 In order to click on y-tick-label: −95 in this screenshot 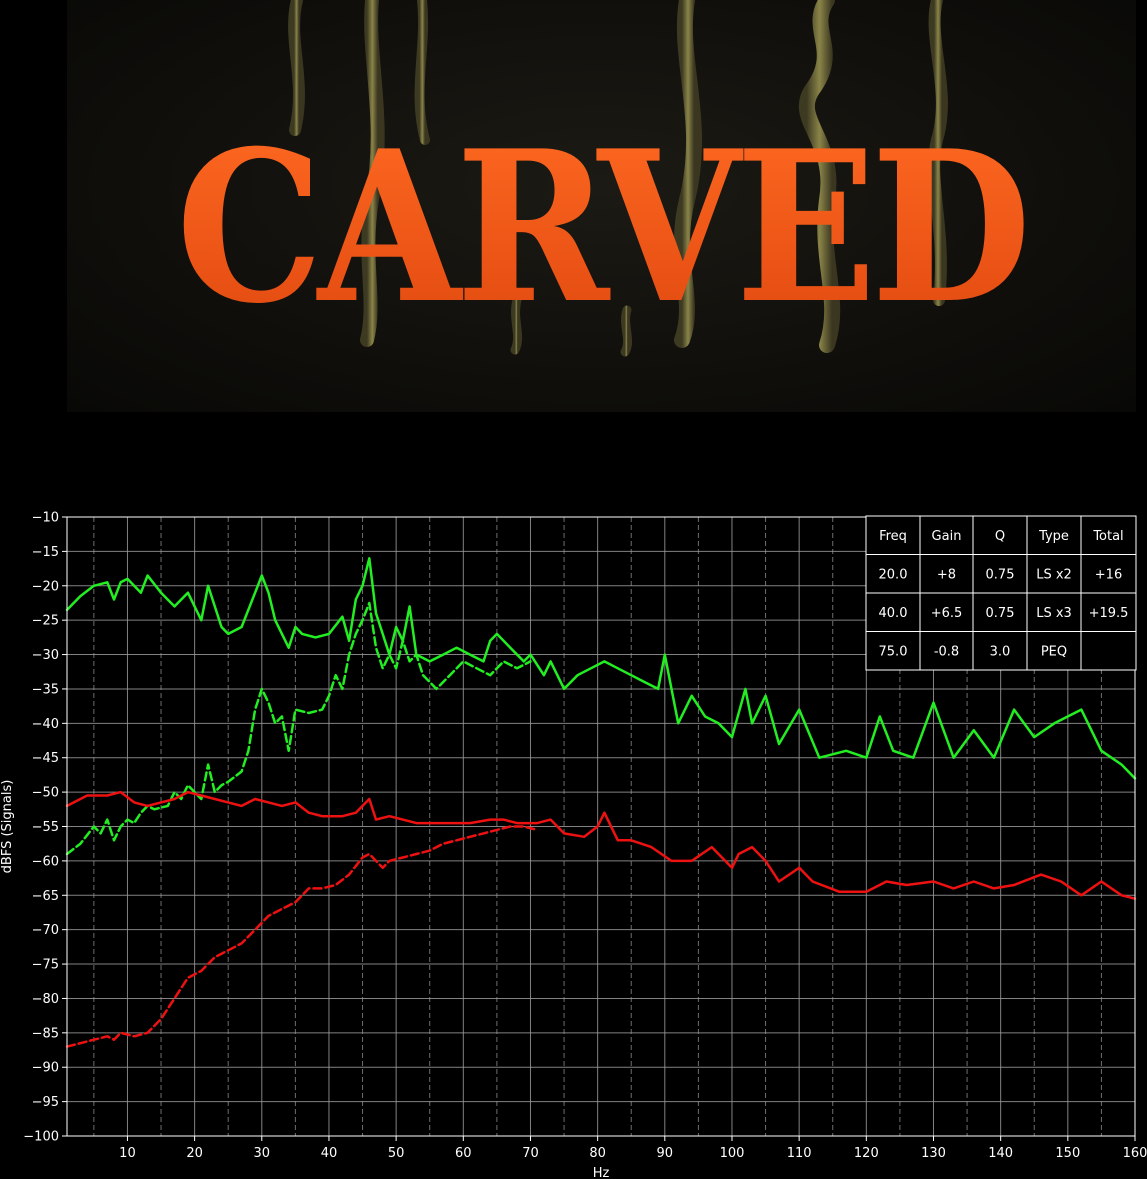, I will do `click(45, 1102)`.